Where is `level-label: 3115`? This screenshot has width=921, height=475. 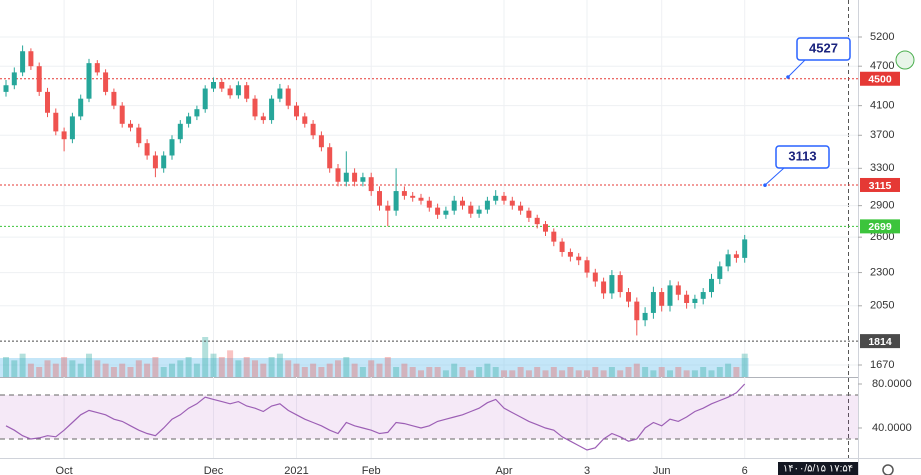
level-label: 3115 is located at coordinates (880, 186).